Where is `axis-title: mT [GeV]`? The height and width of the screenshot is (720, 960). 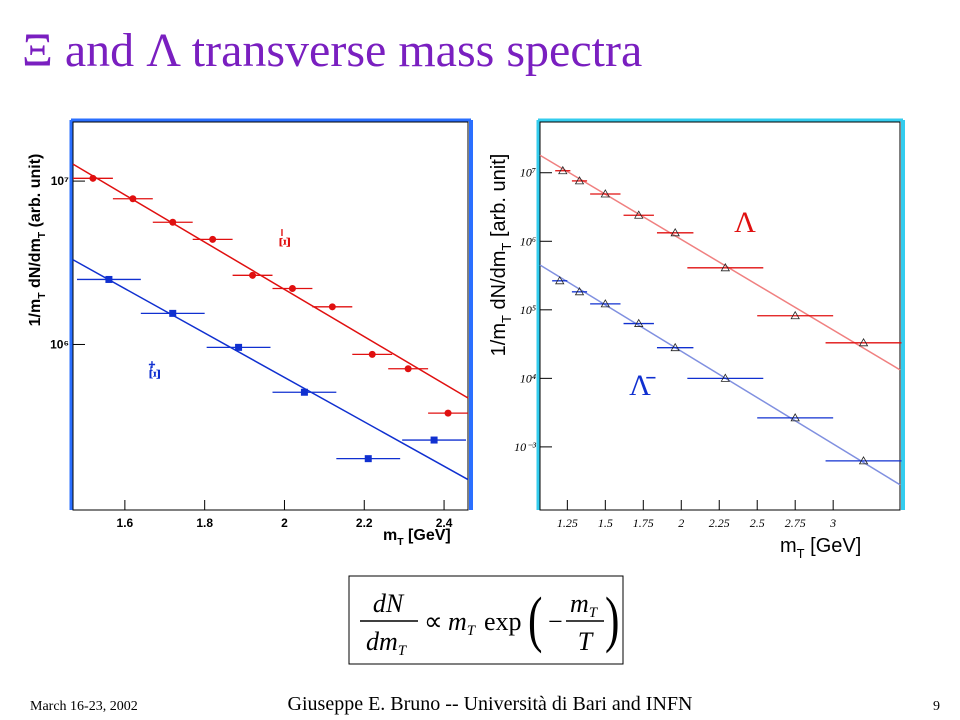 axis-title: mT [GeV] is located at coordinates (820, 548).